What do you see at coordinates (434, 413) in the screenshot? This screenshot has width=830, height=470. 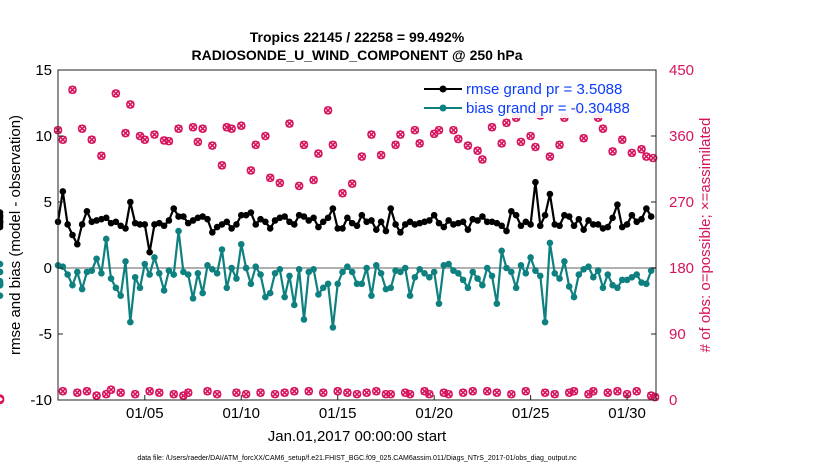 I see `x-tick-label: 01/20` at bounding box center [434, 413].